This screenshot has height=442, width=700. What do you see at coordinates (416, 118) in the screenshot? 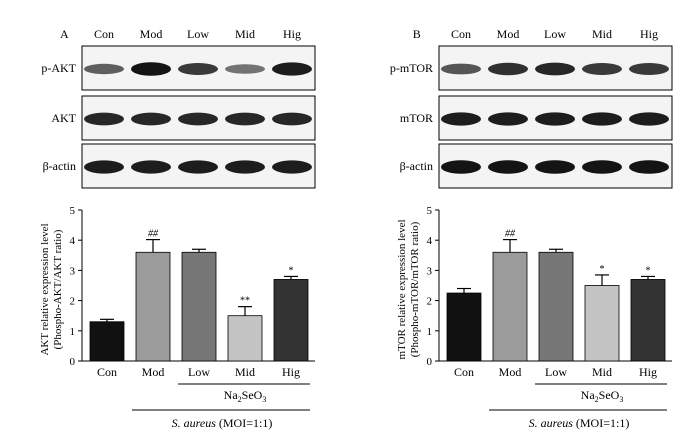
I see `blot-label: mTOR` at bounding box center [416, 118].